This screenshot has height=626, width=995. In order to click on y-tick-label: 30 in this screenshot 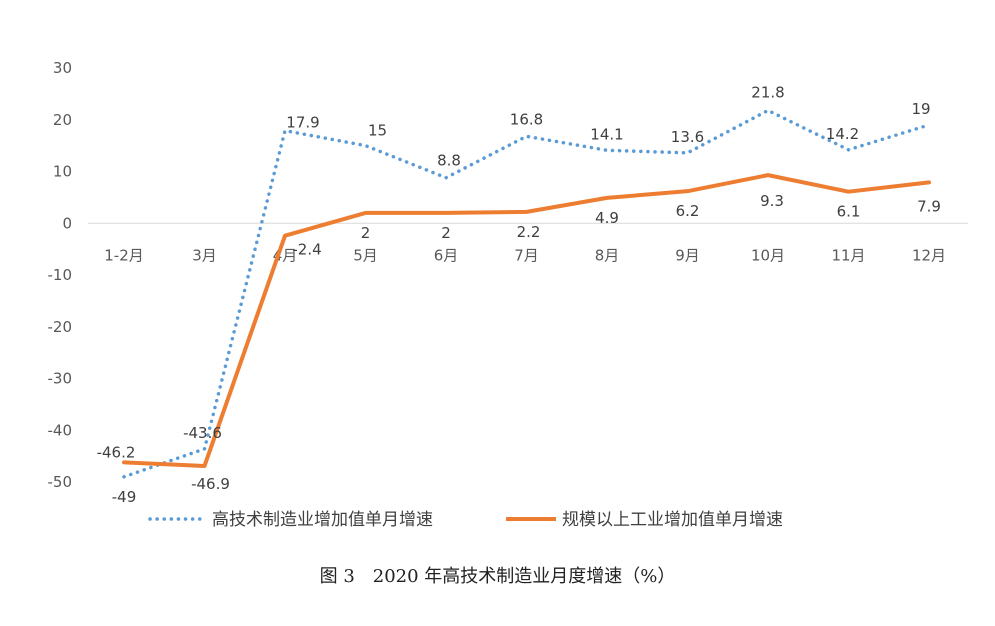, I will do `click(62, 68)`.